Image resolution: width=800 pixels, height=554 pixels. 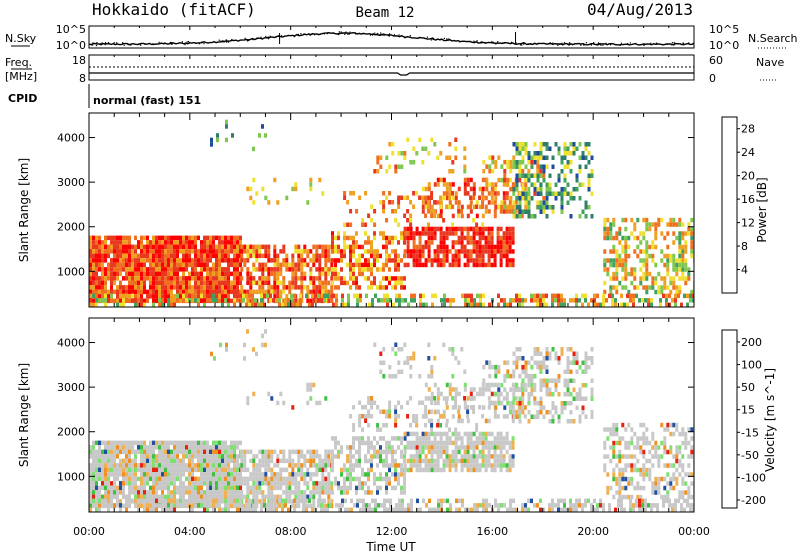 I want to click on noise-tick-bottom-right: 10^0, so click(x=724, y=45).